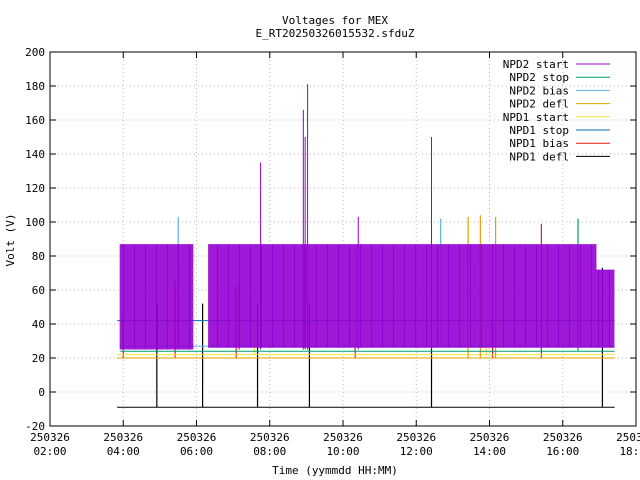 Image resolution: width=640 pixels, height=480 pixels. What do you see at coordinates (196, 451) in the screenshot?
I see `x-tick-time: 06:00` at bounding box center [196, 451].